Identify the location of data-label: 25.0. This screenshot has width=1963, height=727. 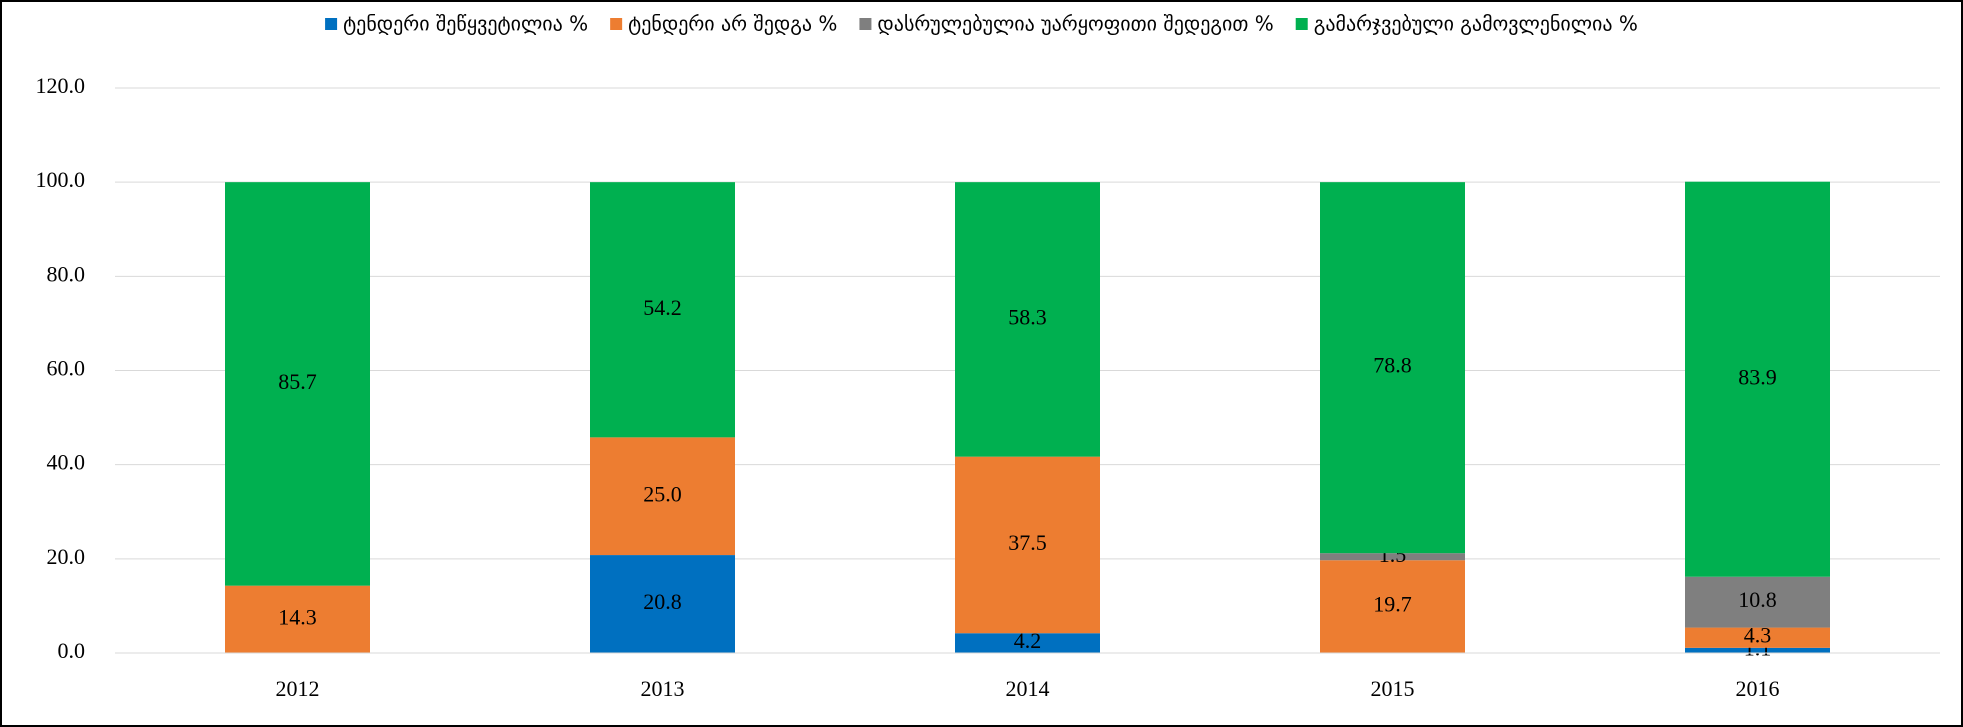
(662, 493).